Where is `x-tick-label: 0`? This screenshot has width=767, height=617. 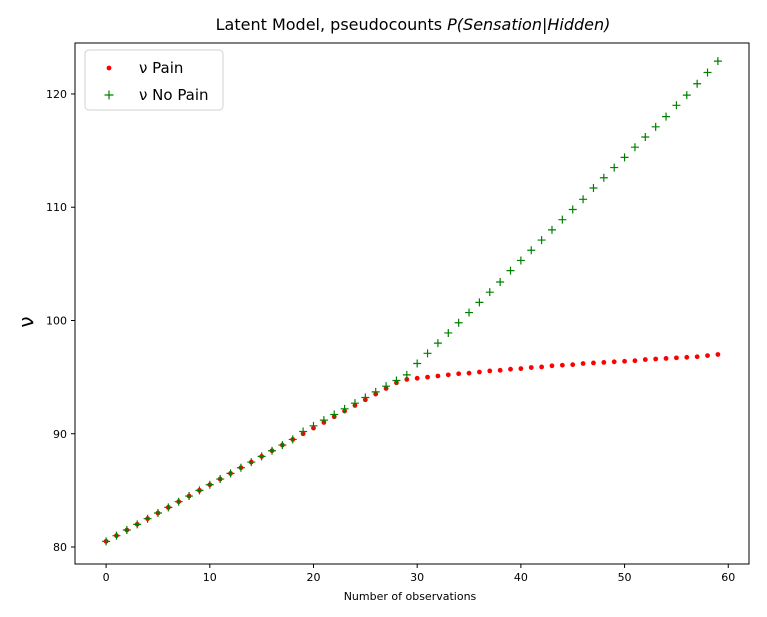 x-tick-label: 0 is located at coordinates (106, 577).